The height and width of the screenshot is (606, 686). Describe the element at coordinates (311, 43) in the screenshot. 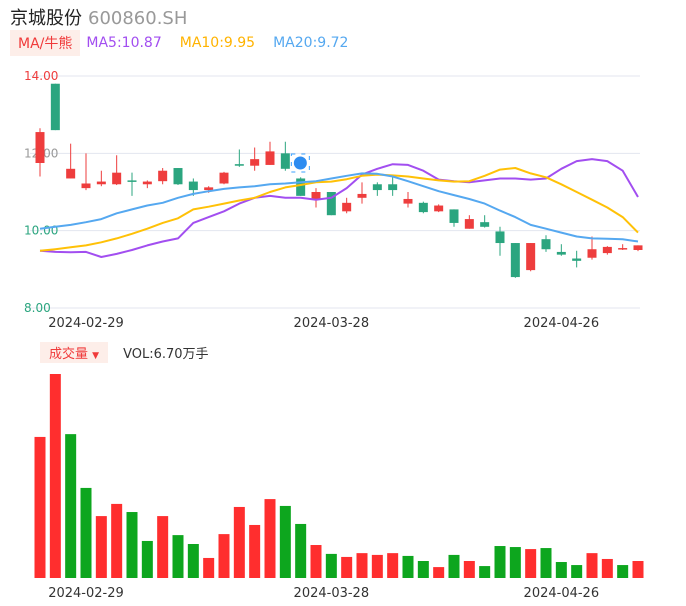

I see `ma20-label: MA20:9.72` at that location.